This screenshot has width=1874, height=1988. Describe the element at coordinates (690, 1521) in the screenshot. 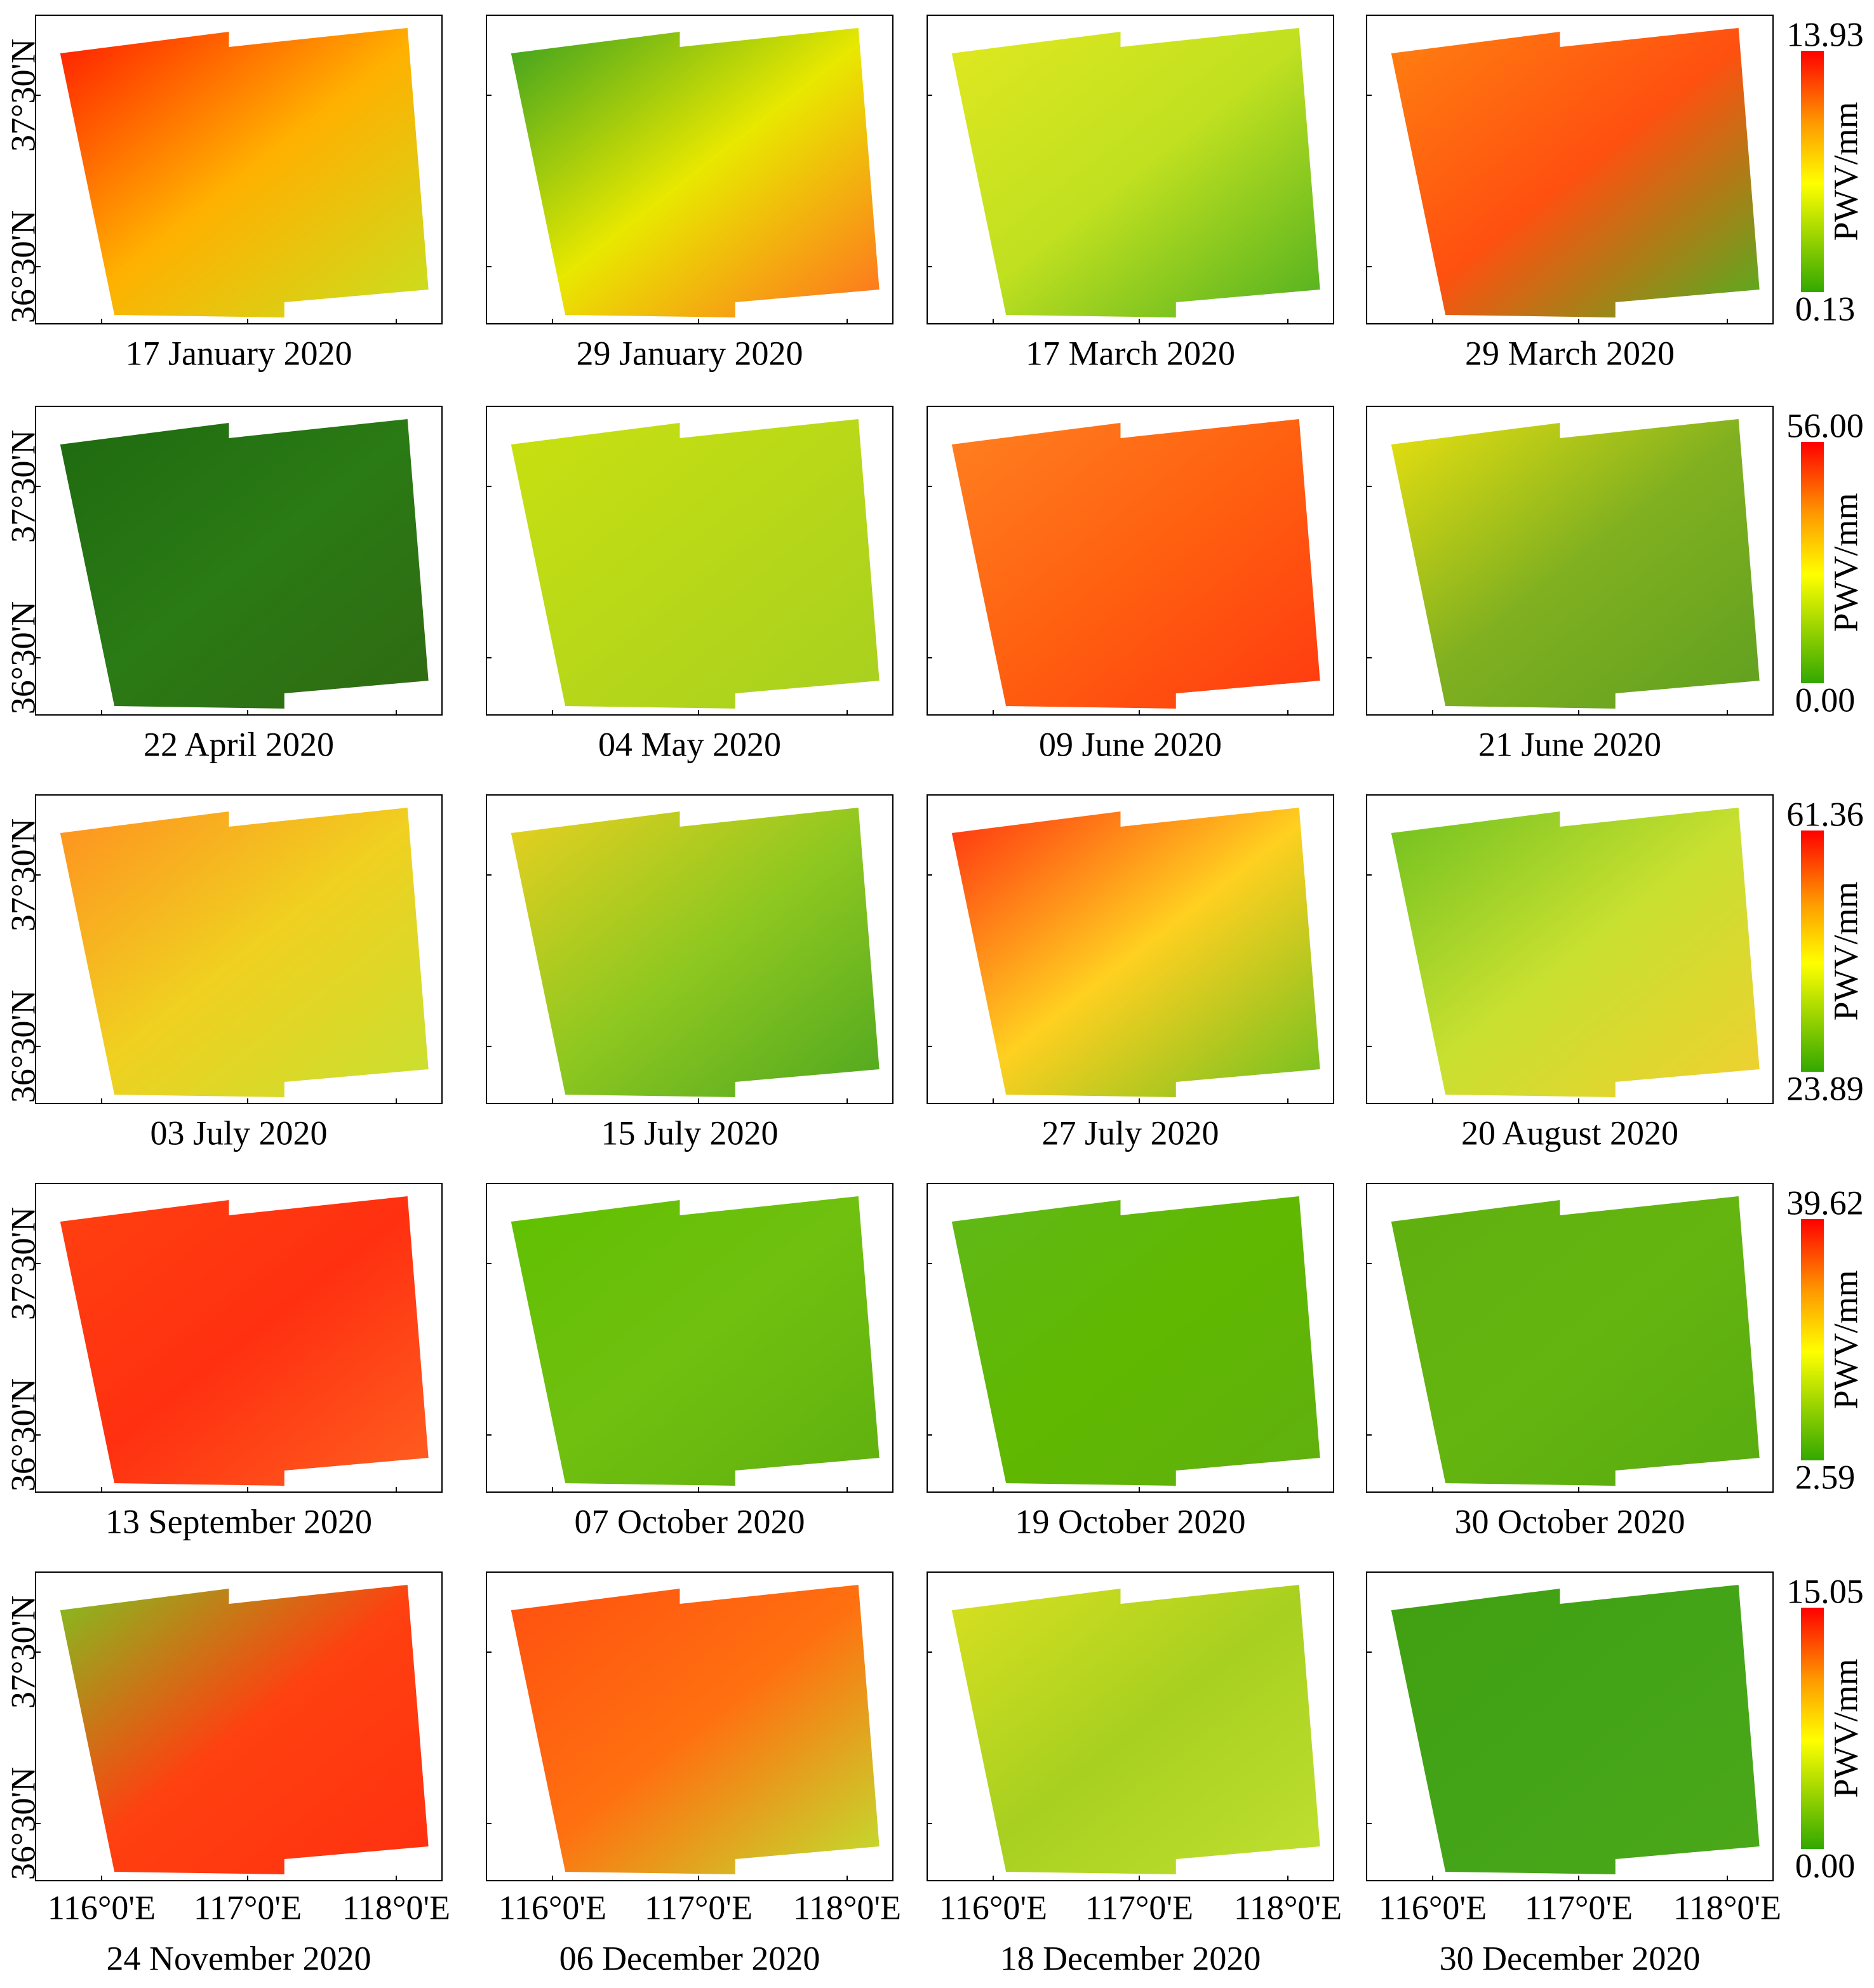

I see `date-label: 07 October 2020` at that location.